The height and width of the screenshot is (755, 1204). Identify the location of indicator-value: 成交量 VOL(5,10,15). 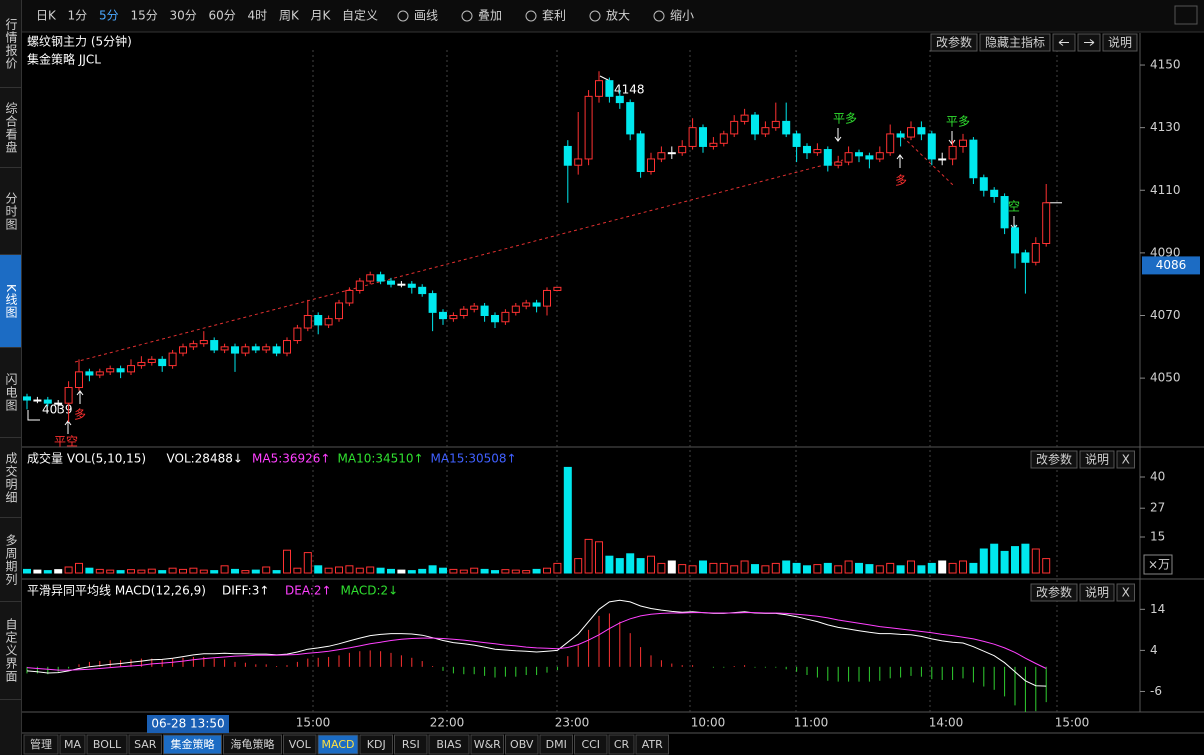
(86, 458).